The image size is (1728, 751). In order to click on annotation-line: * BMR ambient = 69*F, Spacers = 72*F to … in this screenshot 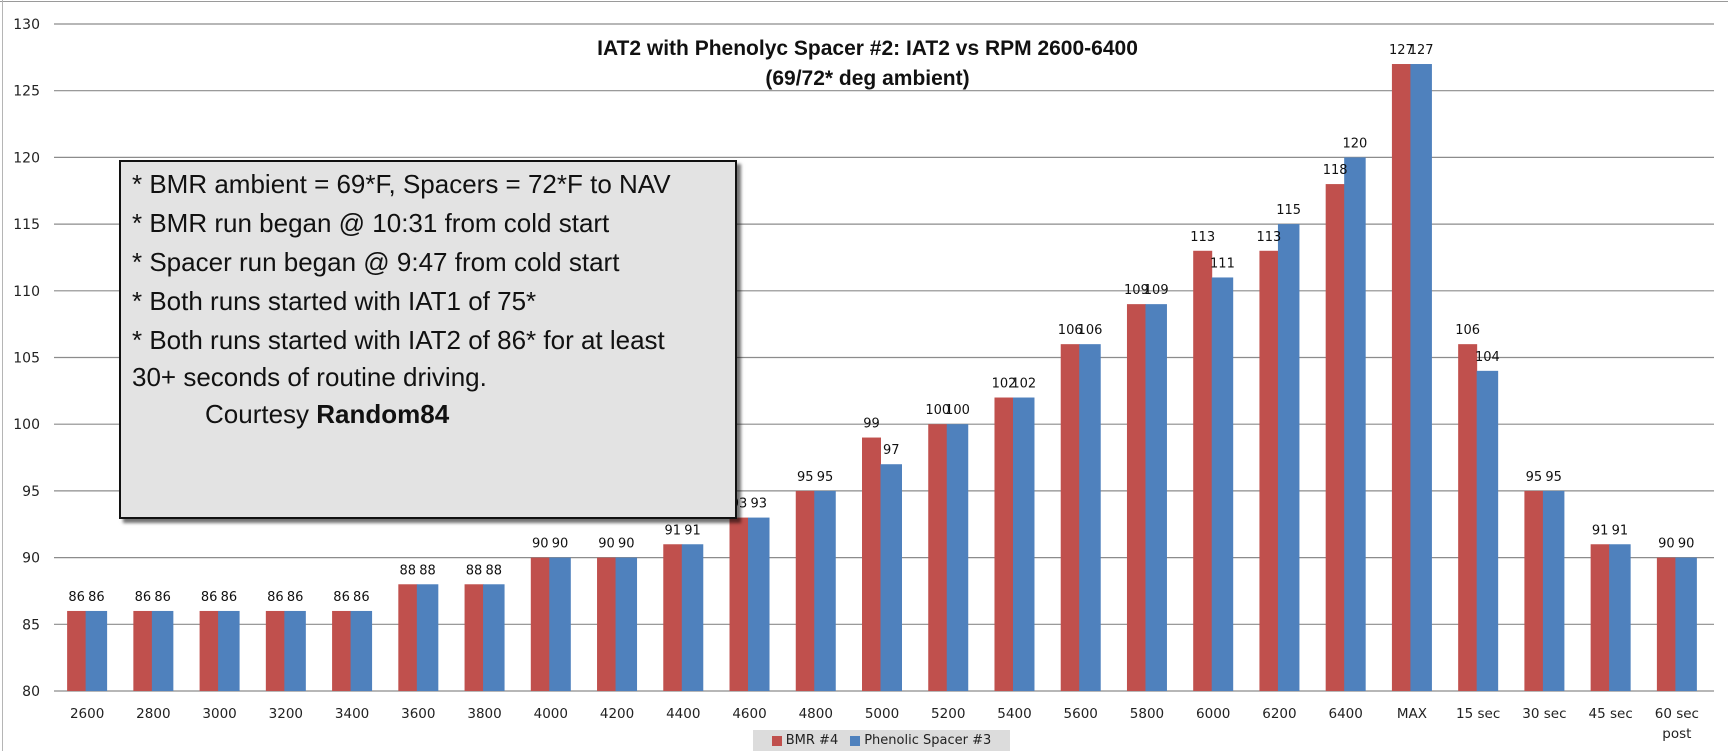, I will do `click(401, 184)`.